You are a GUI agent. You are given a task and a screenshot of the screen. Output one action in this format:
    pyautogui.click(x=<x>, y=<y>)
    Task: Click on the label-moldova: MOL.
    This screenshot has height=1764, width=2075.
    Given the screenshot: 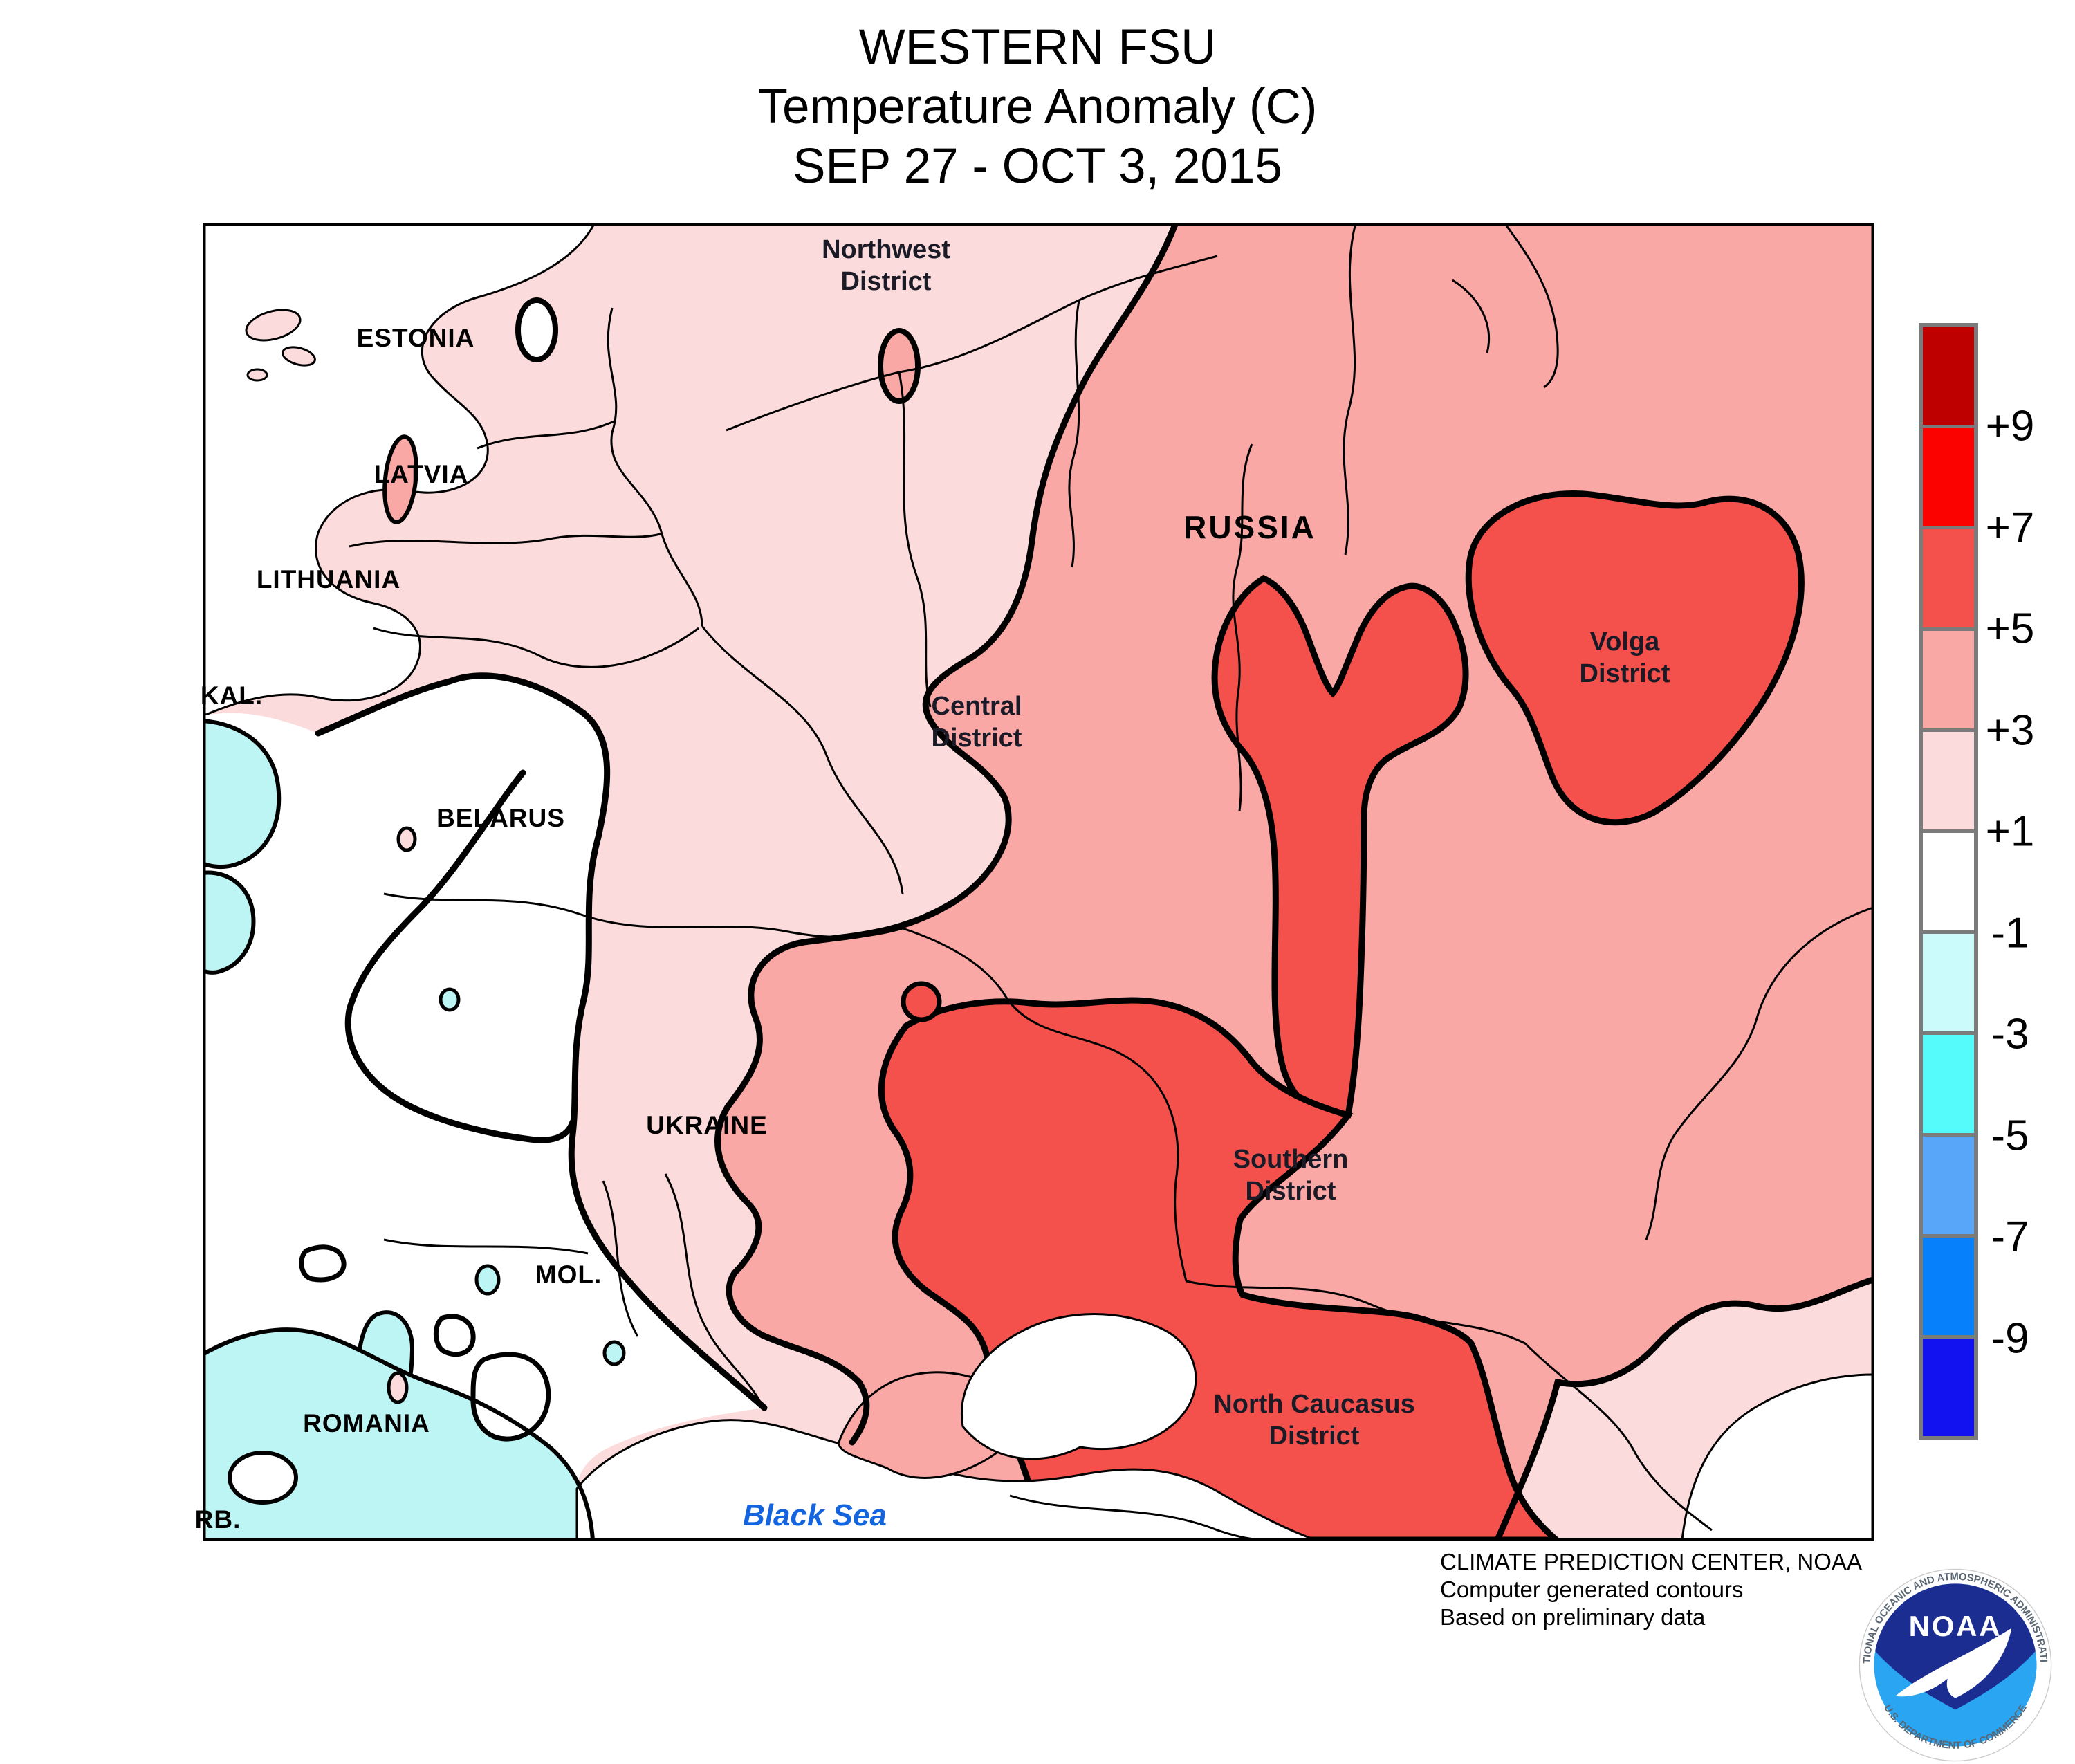 What is the action you would take?
    pyautogui.click(x=568, y=1274)
    